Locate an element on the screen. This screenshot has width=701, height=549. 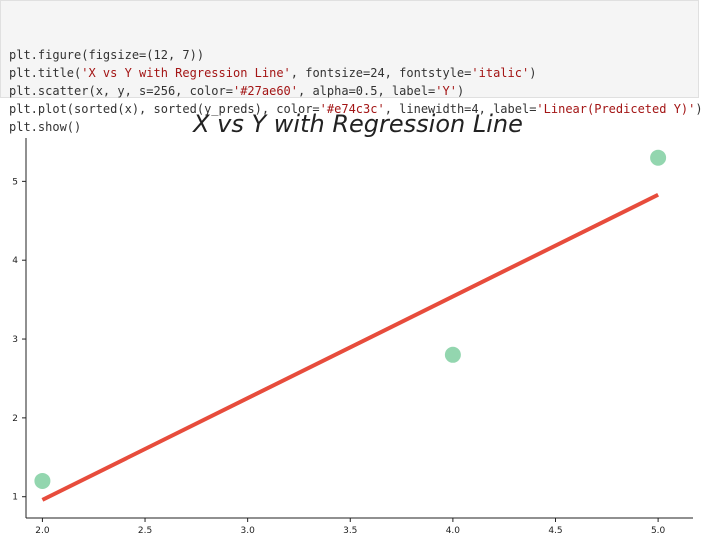
code-string: '#27ae60' is located at coordinates (265, 91).